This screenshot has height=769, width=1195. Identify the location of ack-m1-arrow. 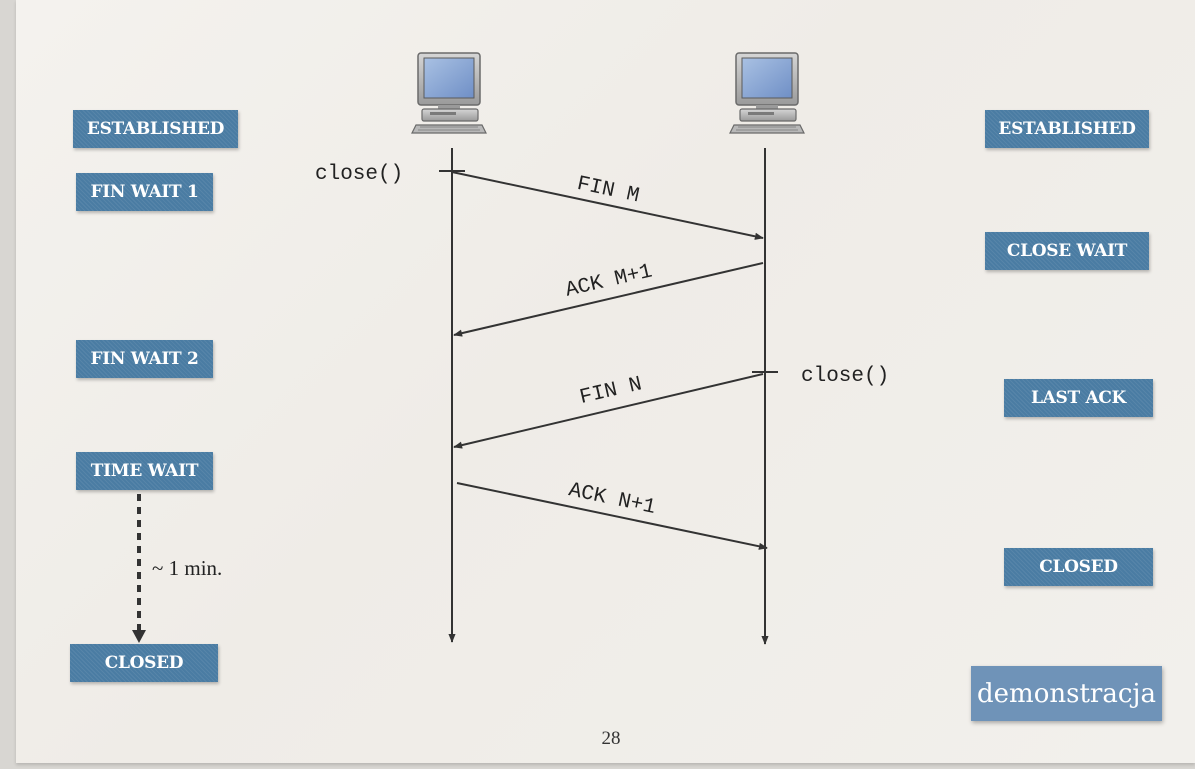
(608, 299).